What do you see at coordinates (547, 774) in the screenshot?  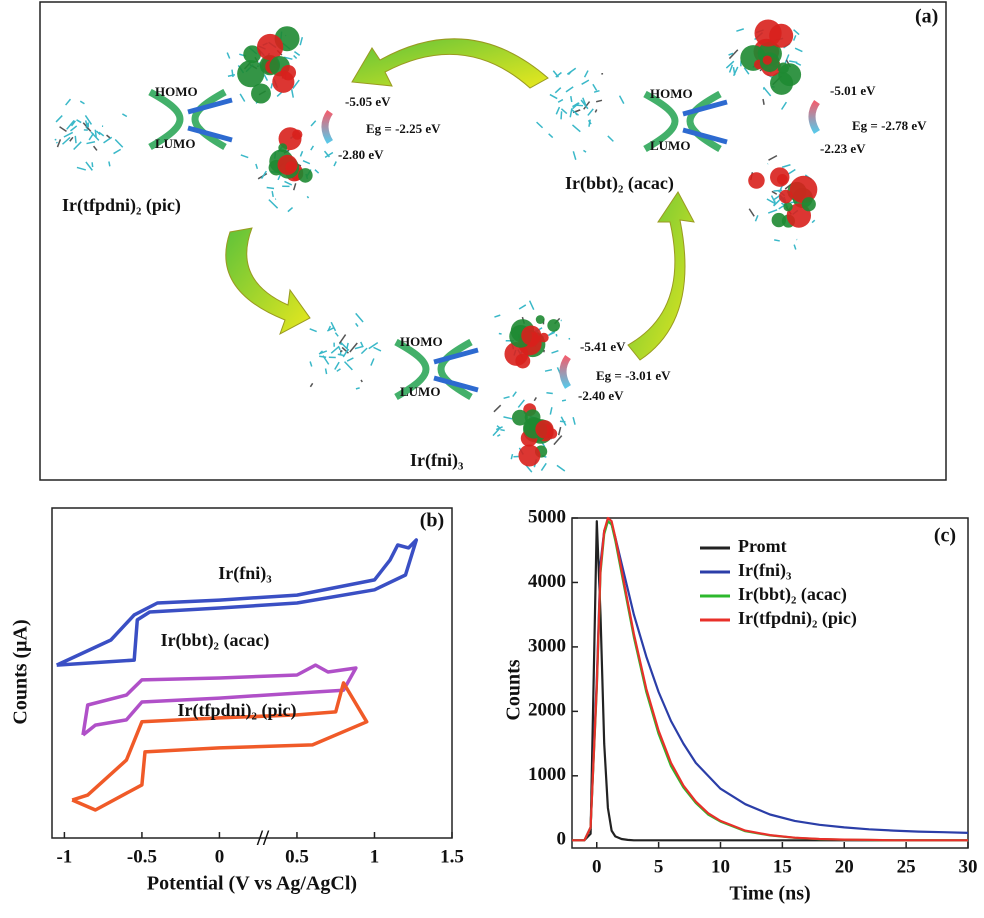 I see `y-tick-label: 1000` at bounding box center [547, 774].